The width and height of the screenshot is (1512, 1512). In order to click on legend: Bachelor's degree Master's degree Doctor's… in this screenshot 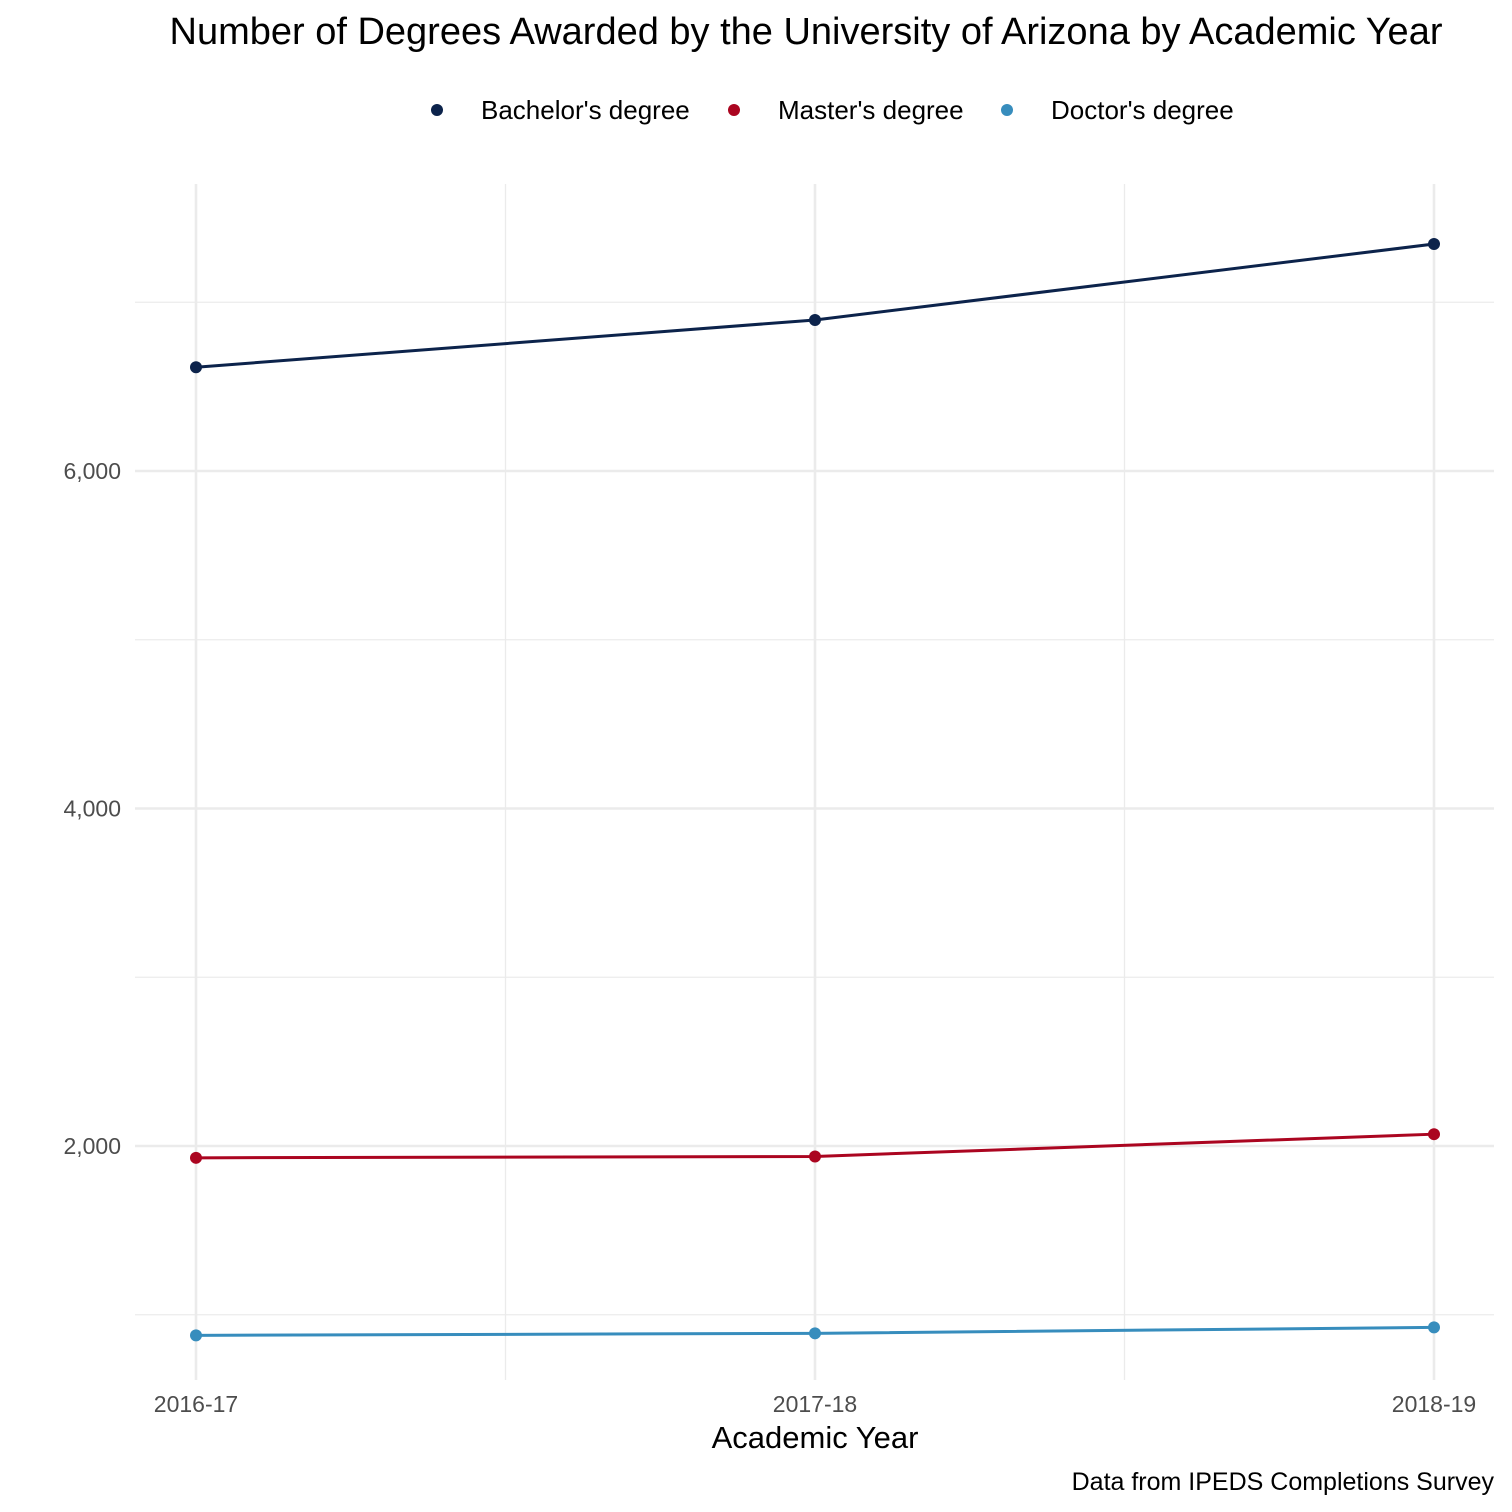, I will do `click(832, 110)`.